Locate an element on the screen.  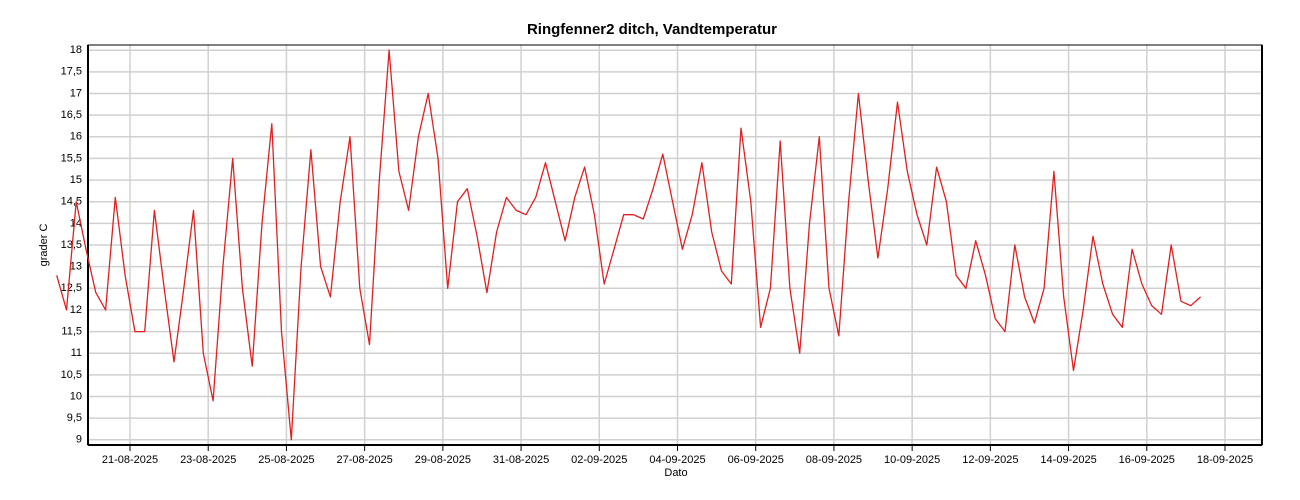
y-tick-label: 14,5 is located at coordinates (71, 202).